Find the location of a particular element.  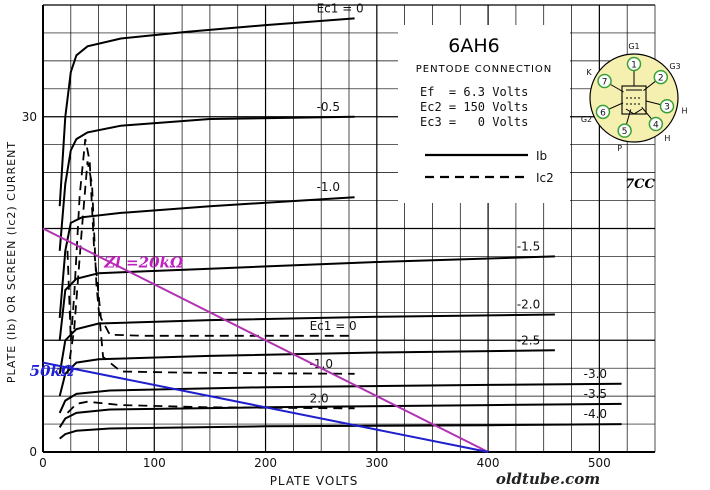

pin-number: 7 is located at coordinates (605, 83).